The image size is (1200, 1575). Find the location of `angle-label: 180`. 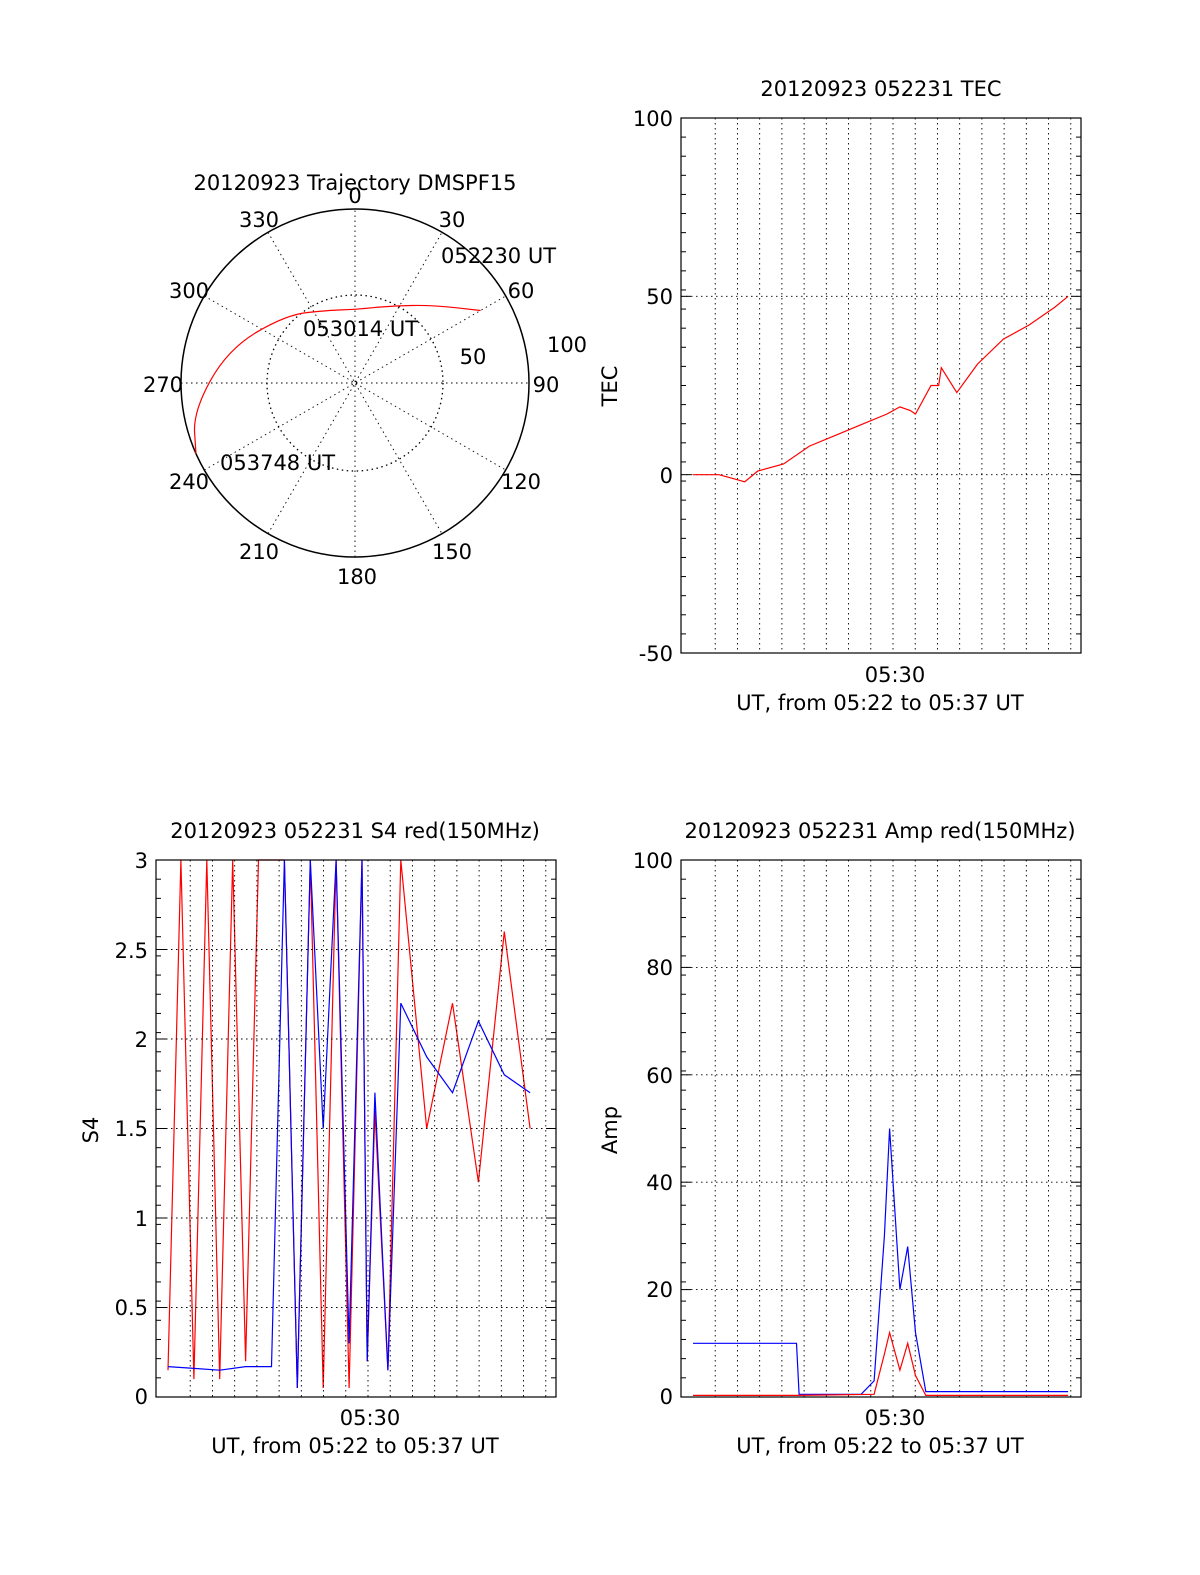

angle-label: 180 is located at coordinates (357, 577).